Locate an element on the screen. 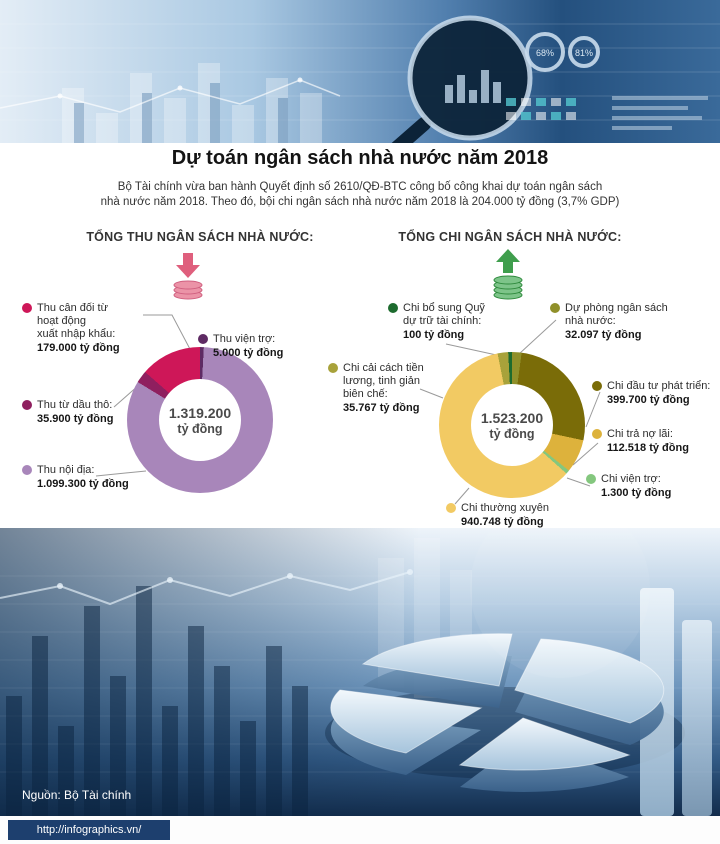 This screenshot has width=720, height=844. revenue-total-value: 1.319.200 is located at coordinates (200, 412).